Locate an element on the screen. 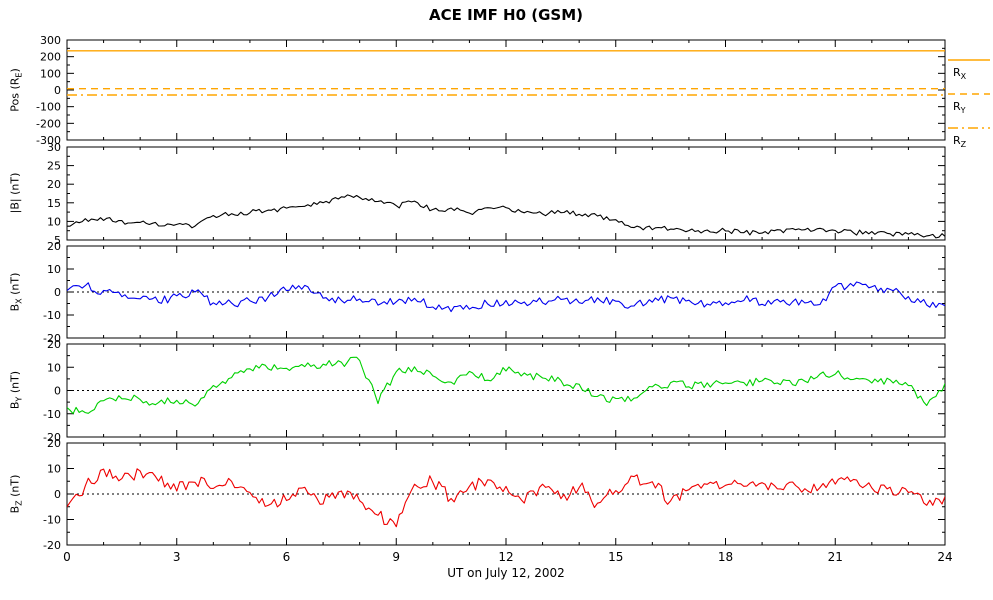 The image size is (993, 600). ylabel-bmag: |B| (nT) is located at coordinates (15, 193).